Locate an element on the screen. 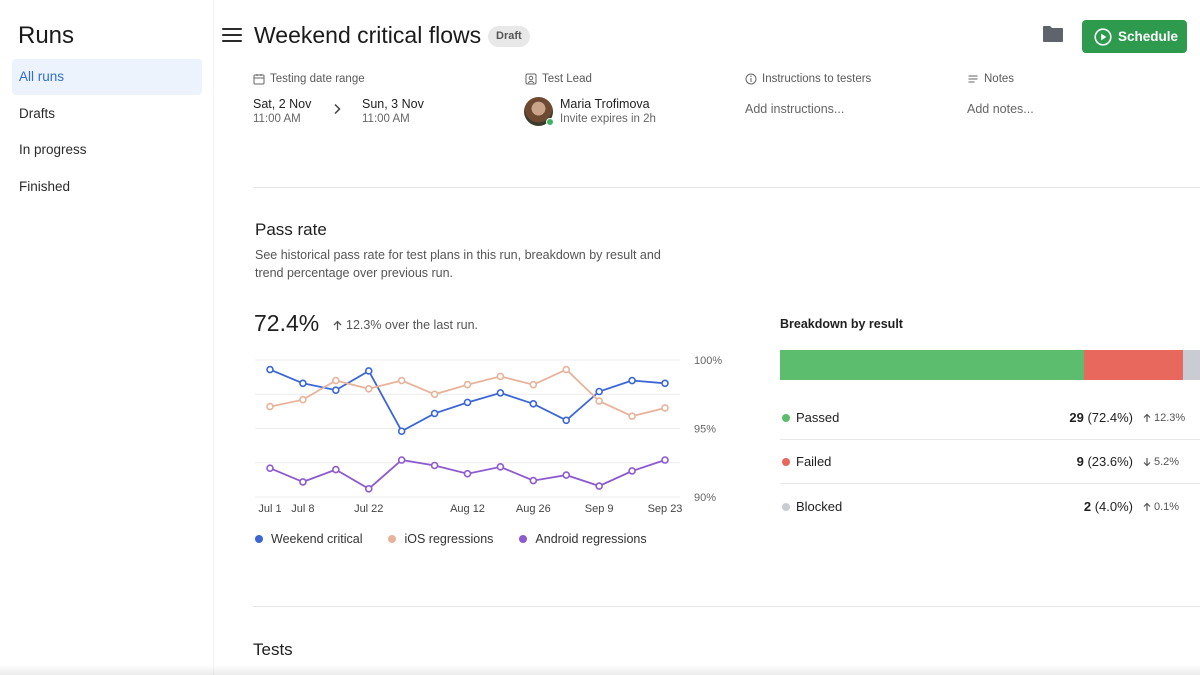  legend-item-weekend-critical: Weekend critical is located at coordinates (308, 539).